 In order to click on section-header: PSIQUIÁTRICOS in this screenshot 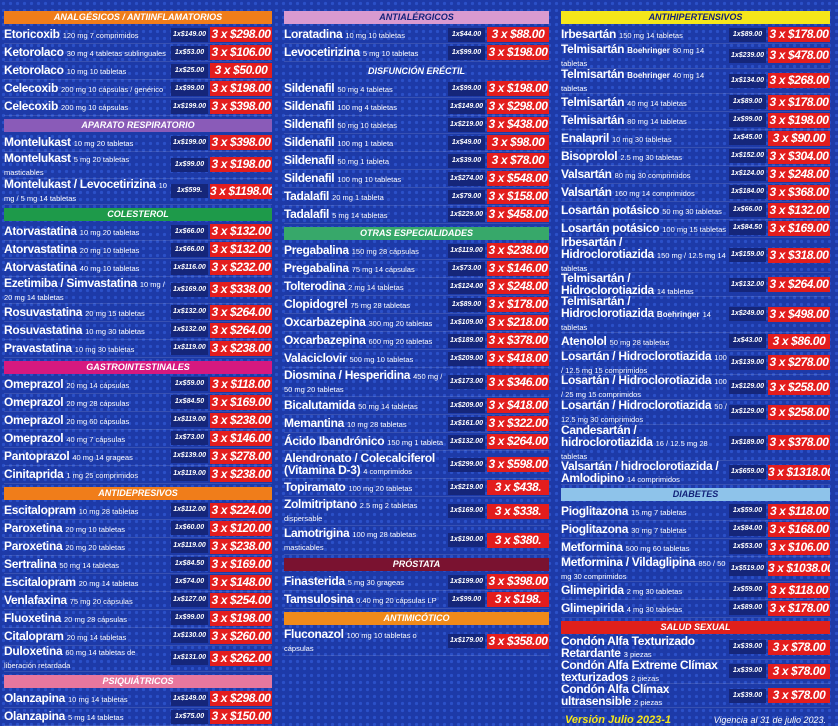, I will do `click(138, 681)`.